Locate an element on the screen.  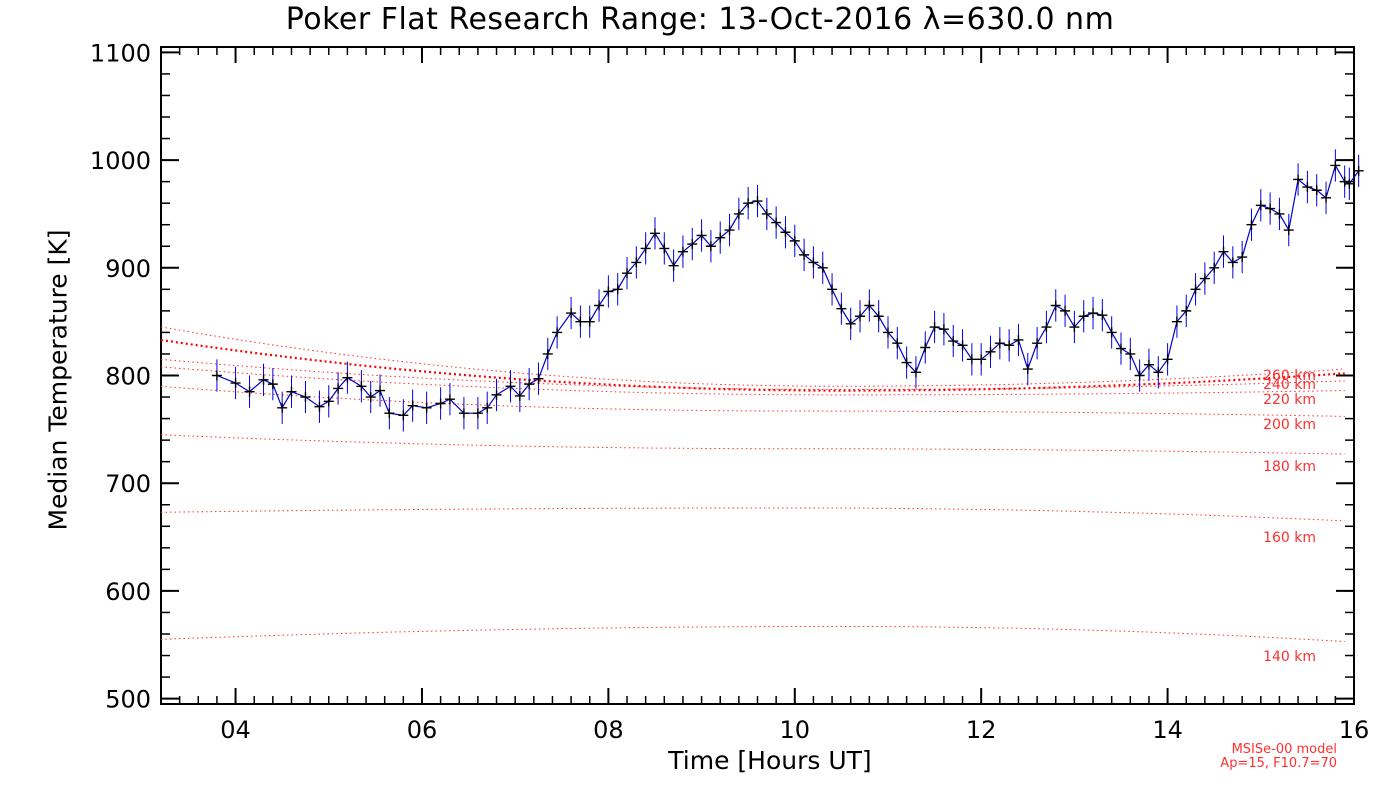
x-tick-label: 08 is located at coordinates (608, 730).